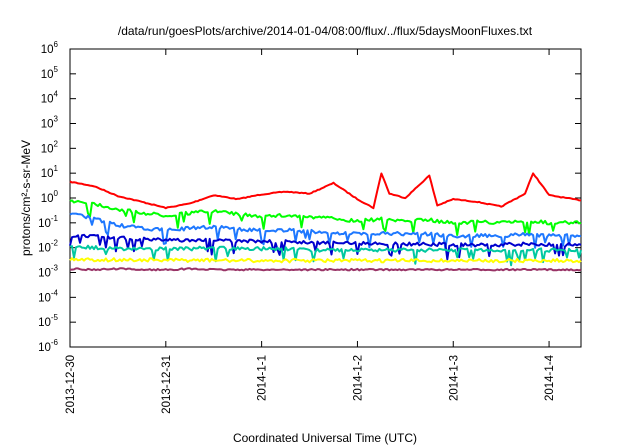  Describe the element at coordinates (50, 98) in the screenshot. I see `y-tick-label: 10⁴` at that location.